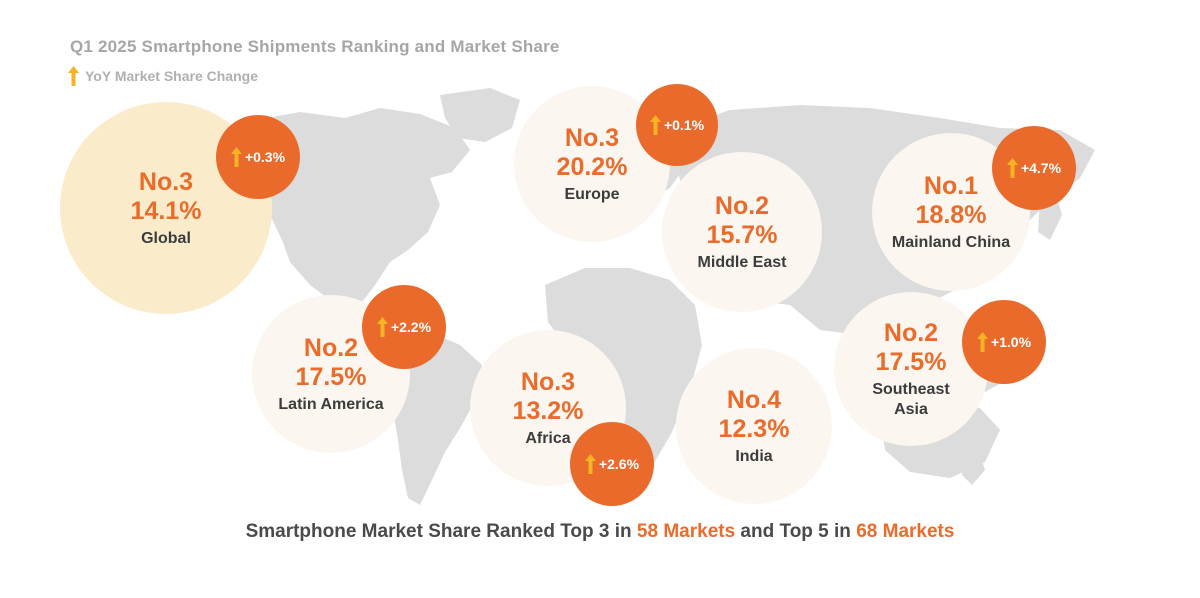  I want to click on share-value: 14.1%, so click(166, 210).